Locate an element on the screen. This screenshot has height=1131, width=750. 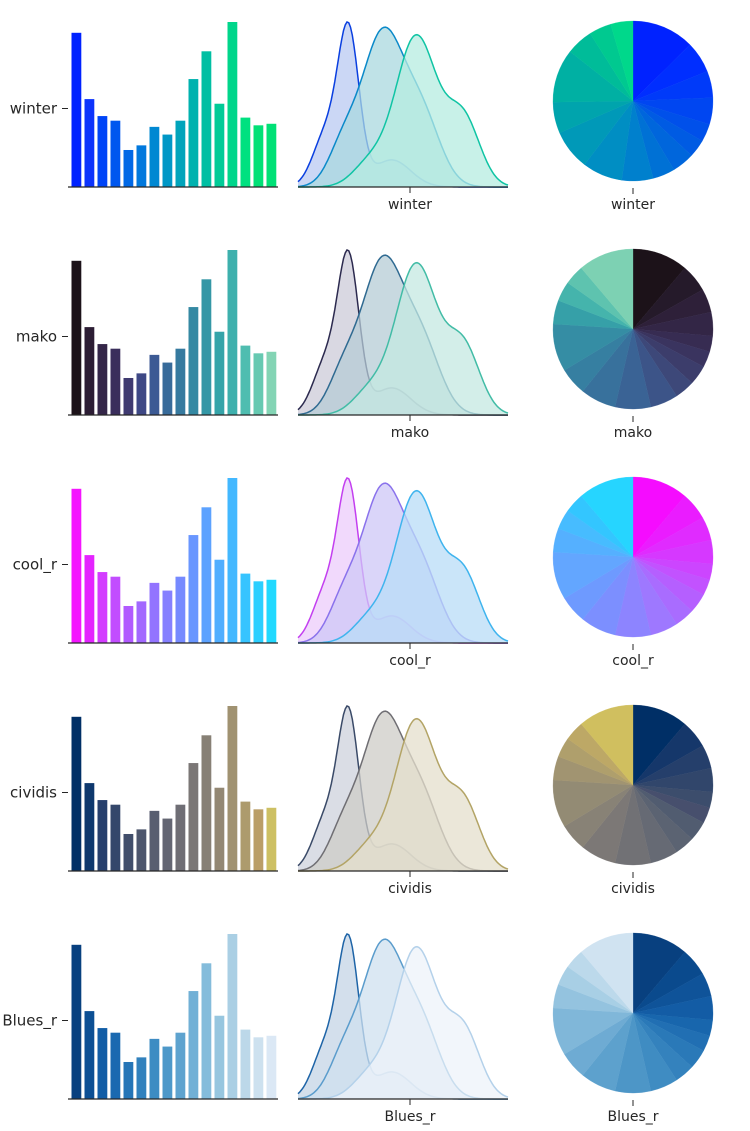
y-axis-label: Blues_r is located at coordinates (30, 1021).